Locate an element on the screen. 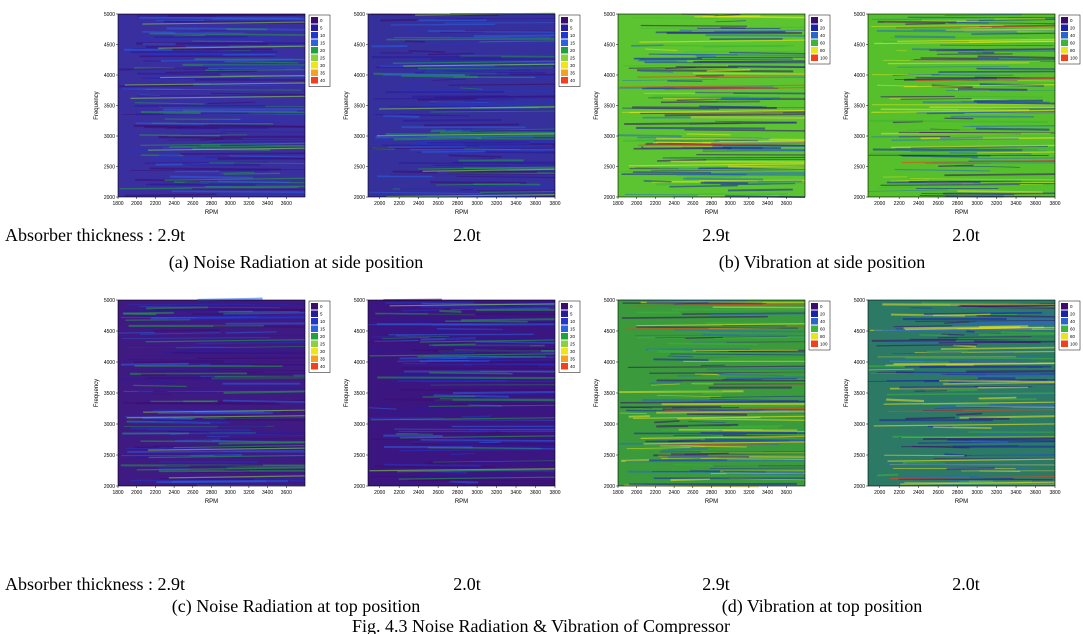 The image size is (1083, 634). legend-label: 20 is located at coordinates (573, 336).